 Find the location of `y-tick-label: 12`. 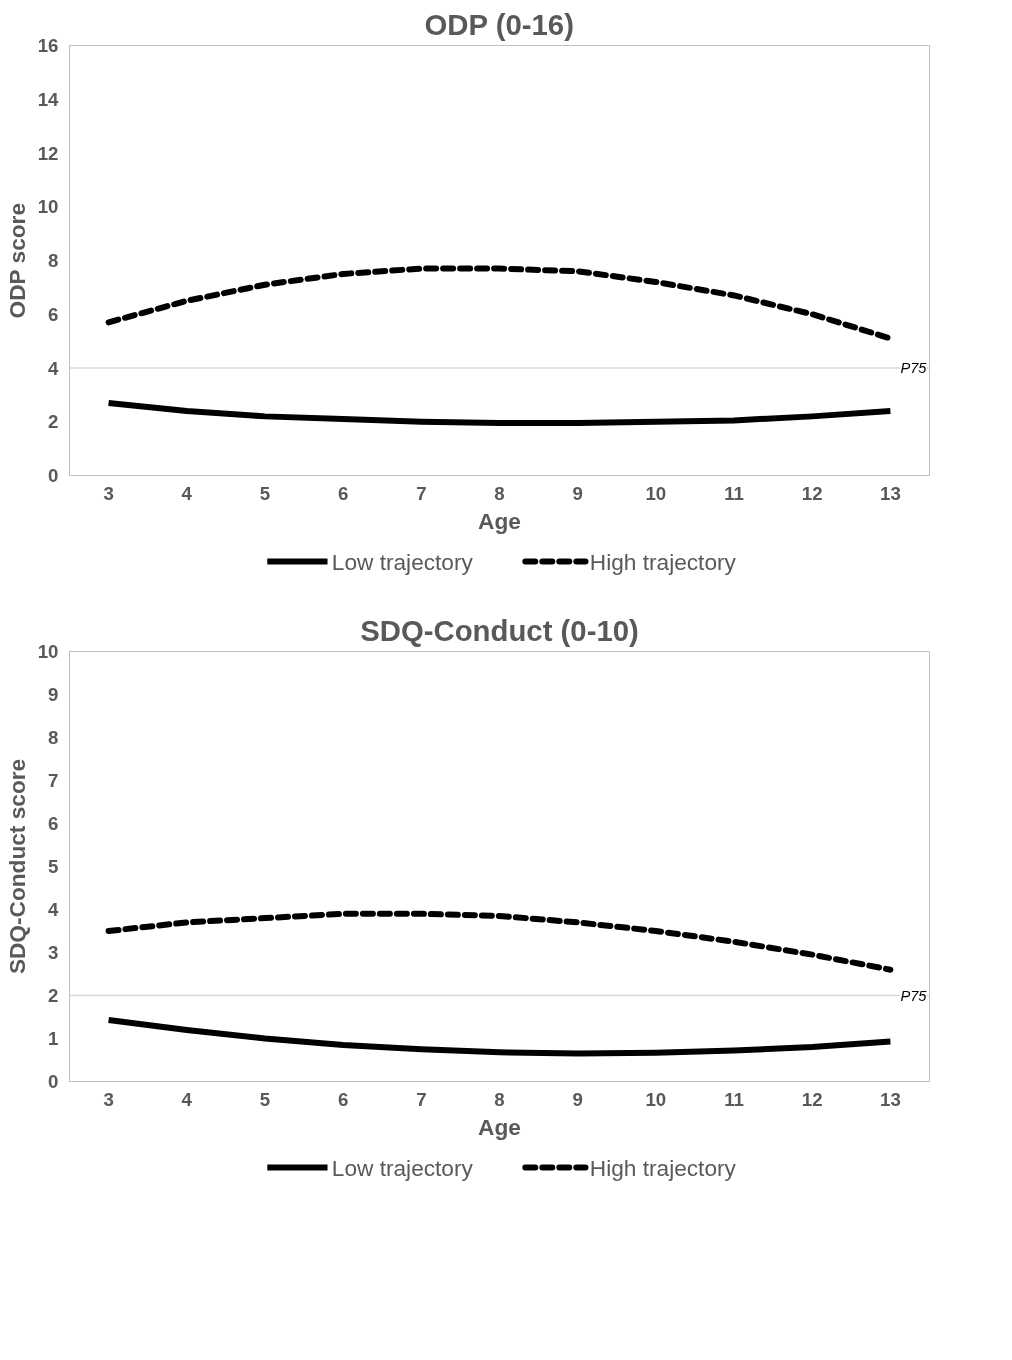

y-tick-label: 12 is located at coordinates (48, 153).